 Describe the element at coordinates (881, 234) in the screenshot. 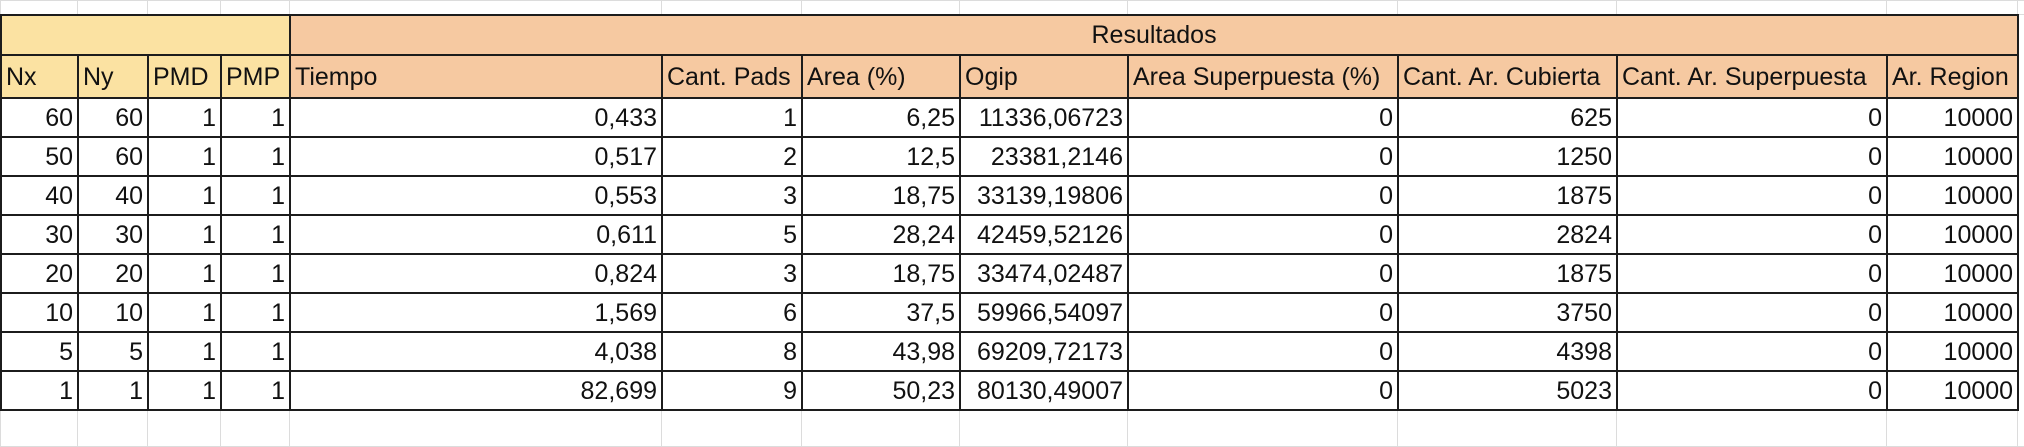

I see `table-cell: 28,24` at that location.